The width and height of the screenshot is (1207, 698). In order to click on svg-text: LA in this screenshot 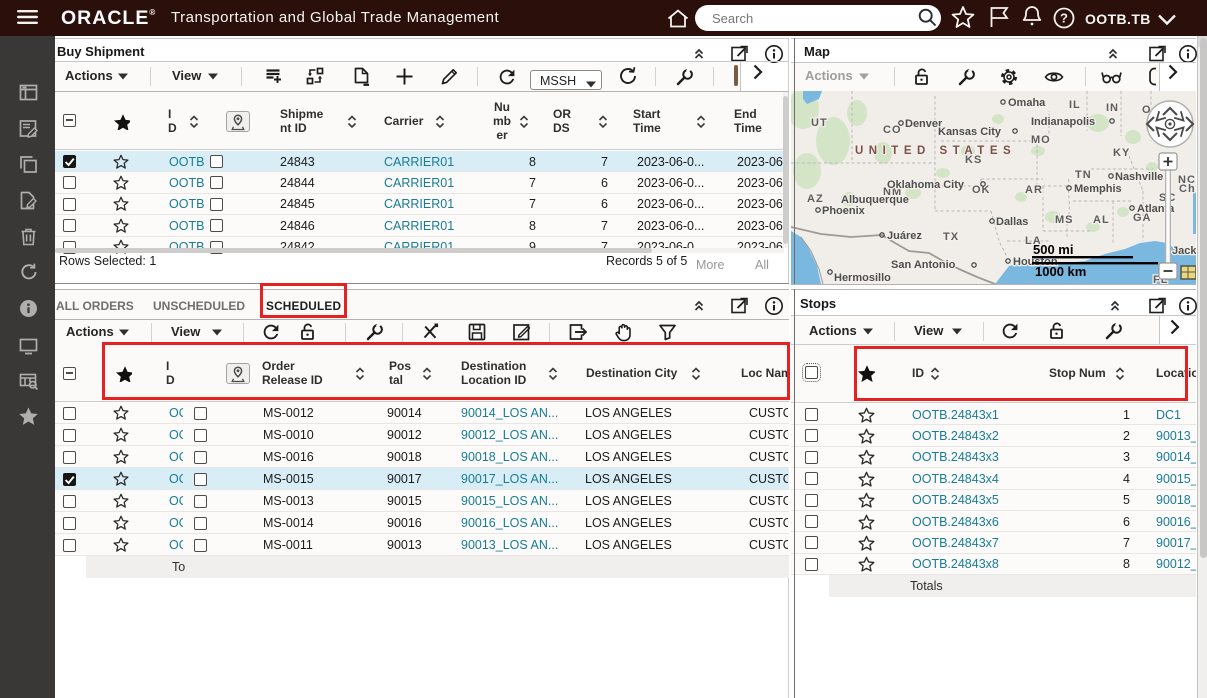, I will do `click(1033, 241)`.